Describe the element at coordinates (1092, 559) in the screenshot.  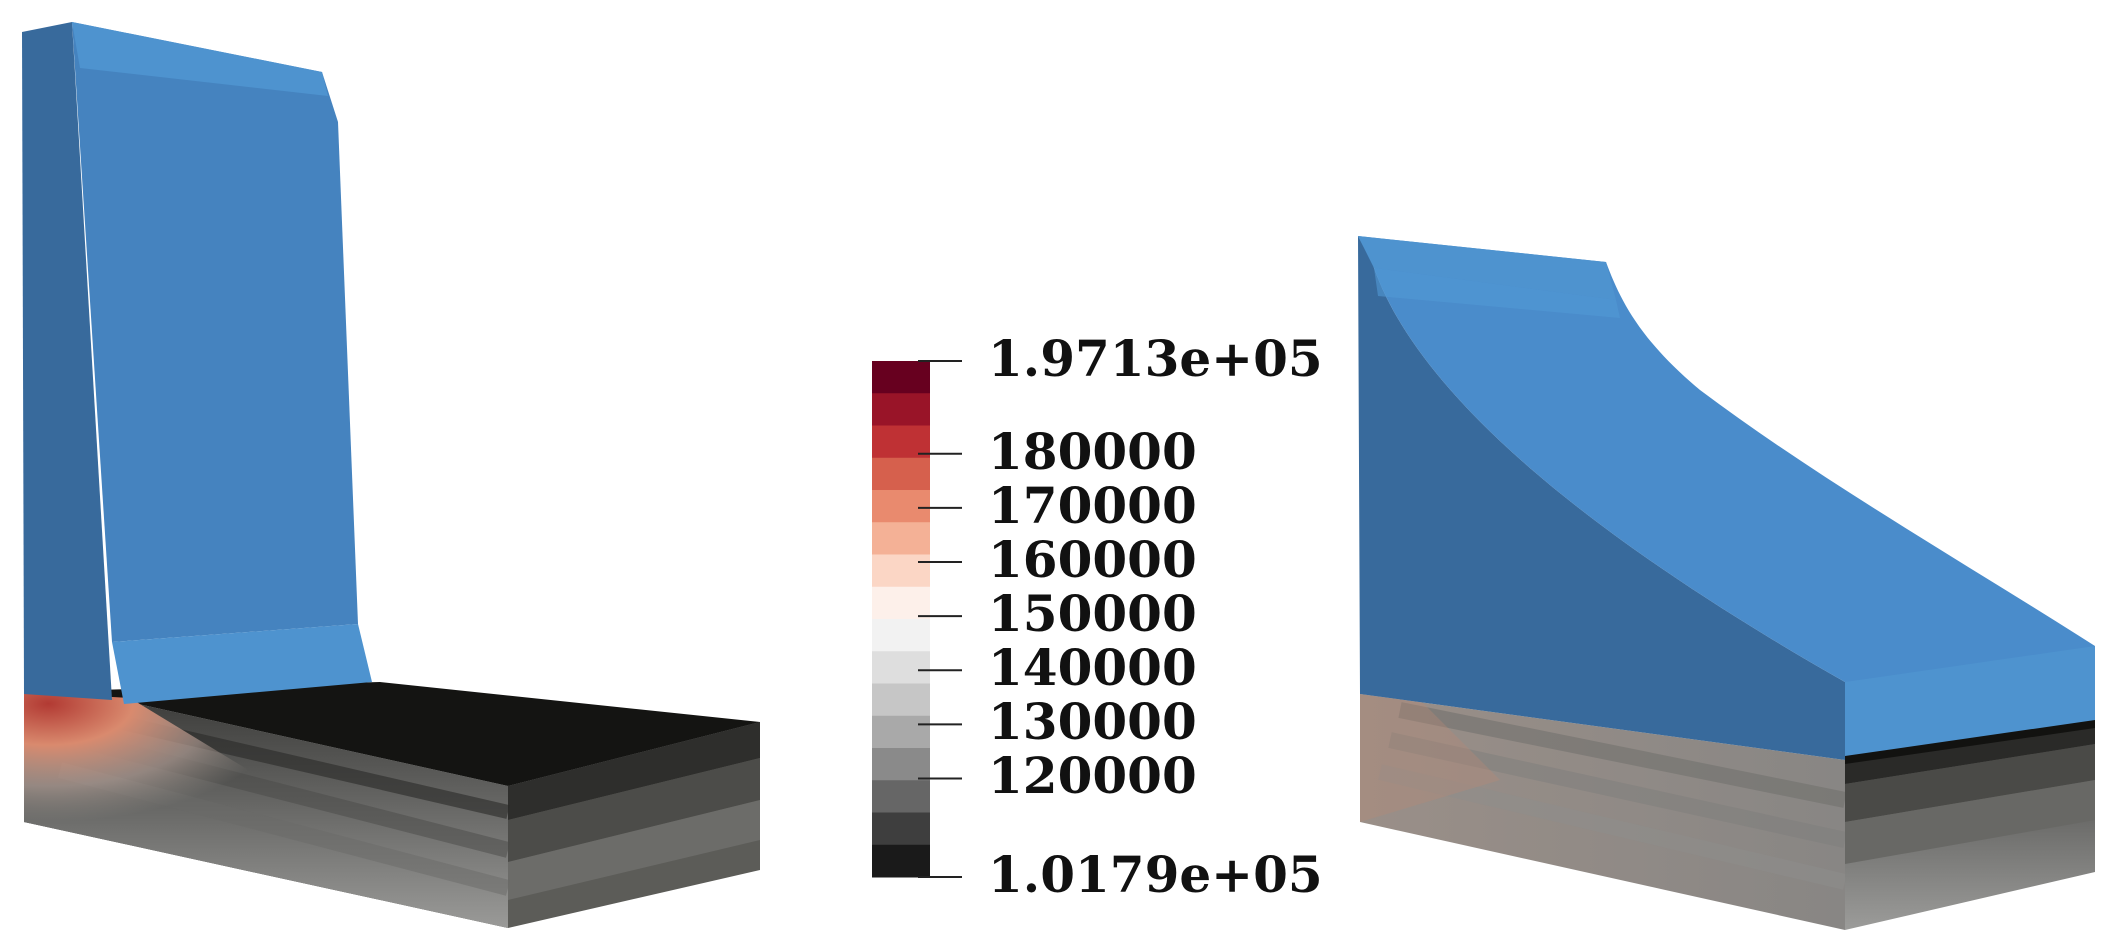
I see `colorbar-tick-label: 160000` at that location.